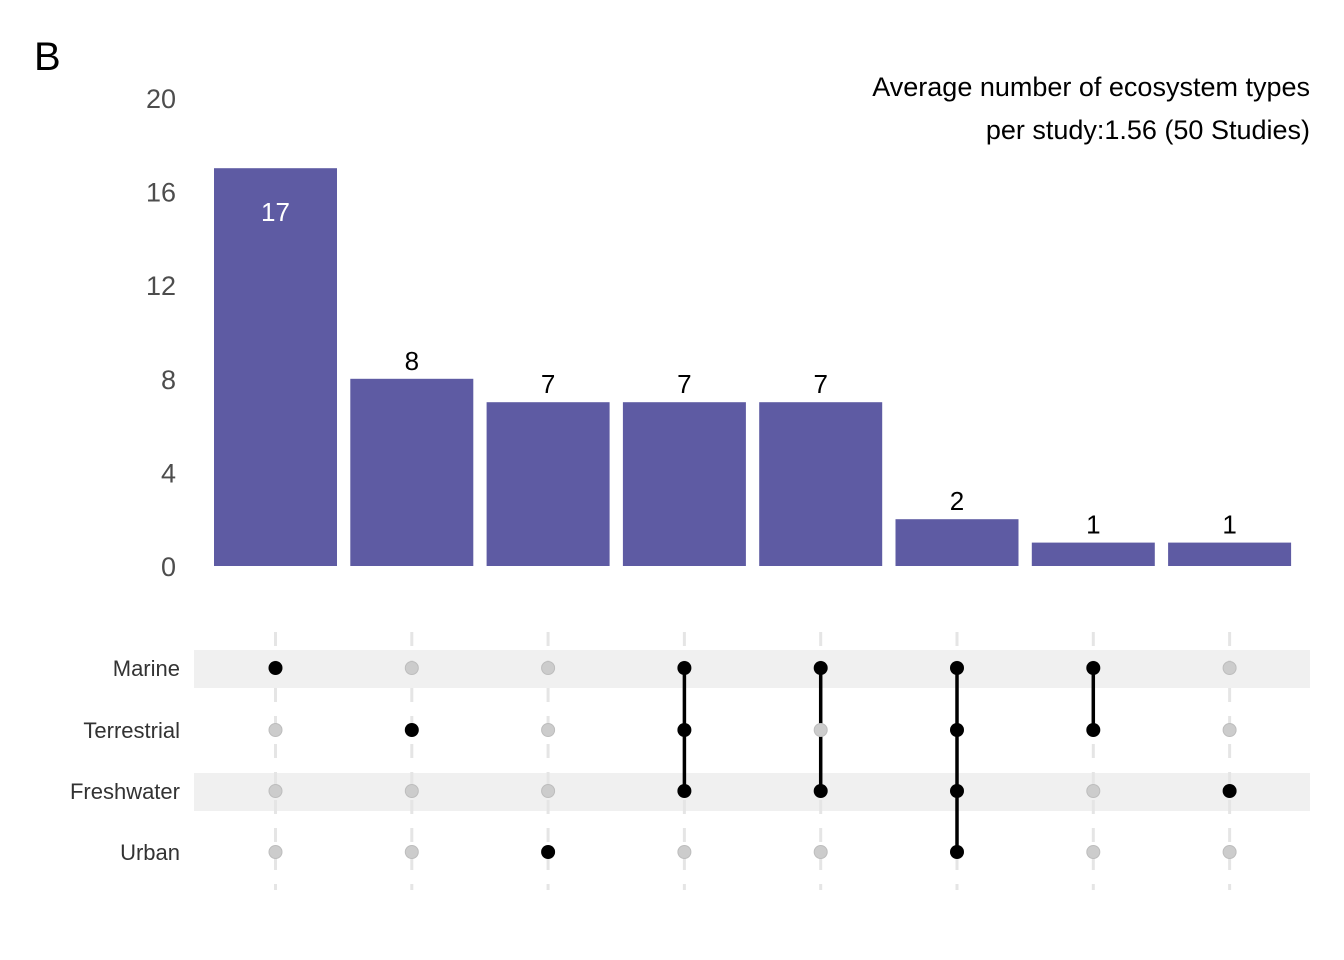 Image resolution: width=1344 pixels, height=960 pixels. I want to click on bar-value-label: 17, so click(275, 212).